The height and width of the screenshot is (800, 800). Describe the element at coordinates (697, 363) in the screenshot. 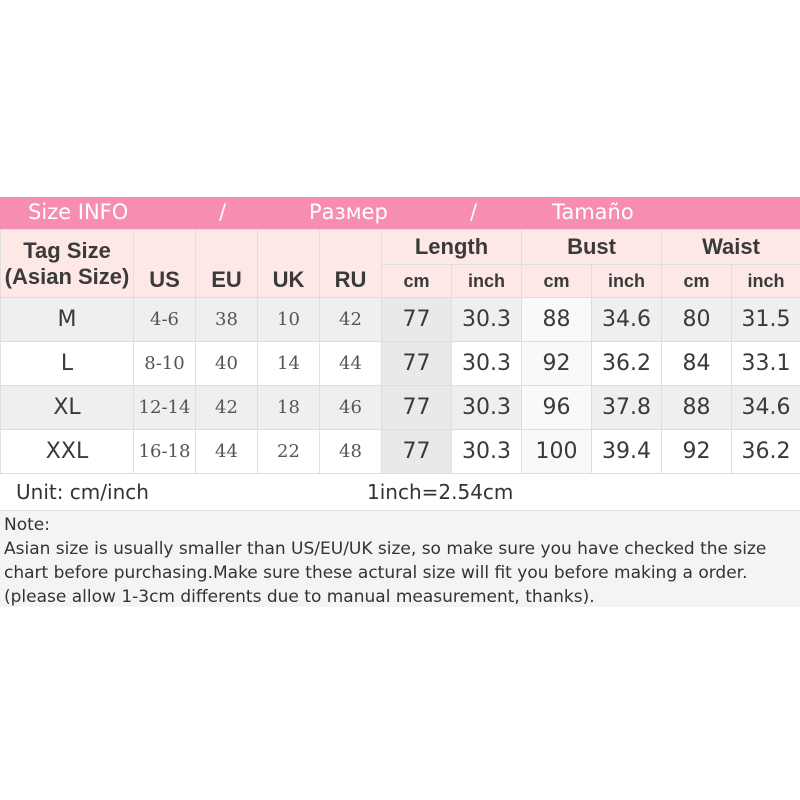

I see `cell-waist-cm: 84` at that location.